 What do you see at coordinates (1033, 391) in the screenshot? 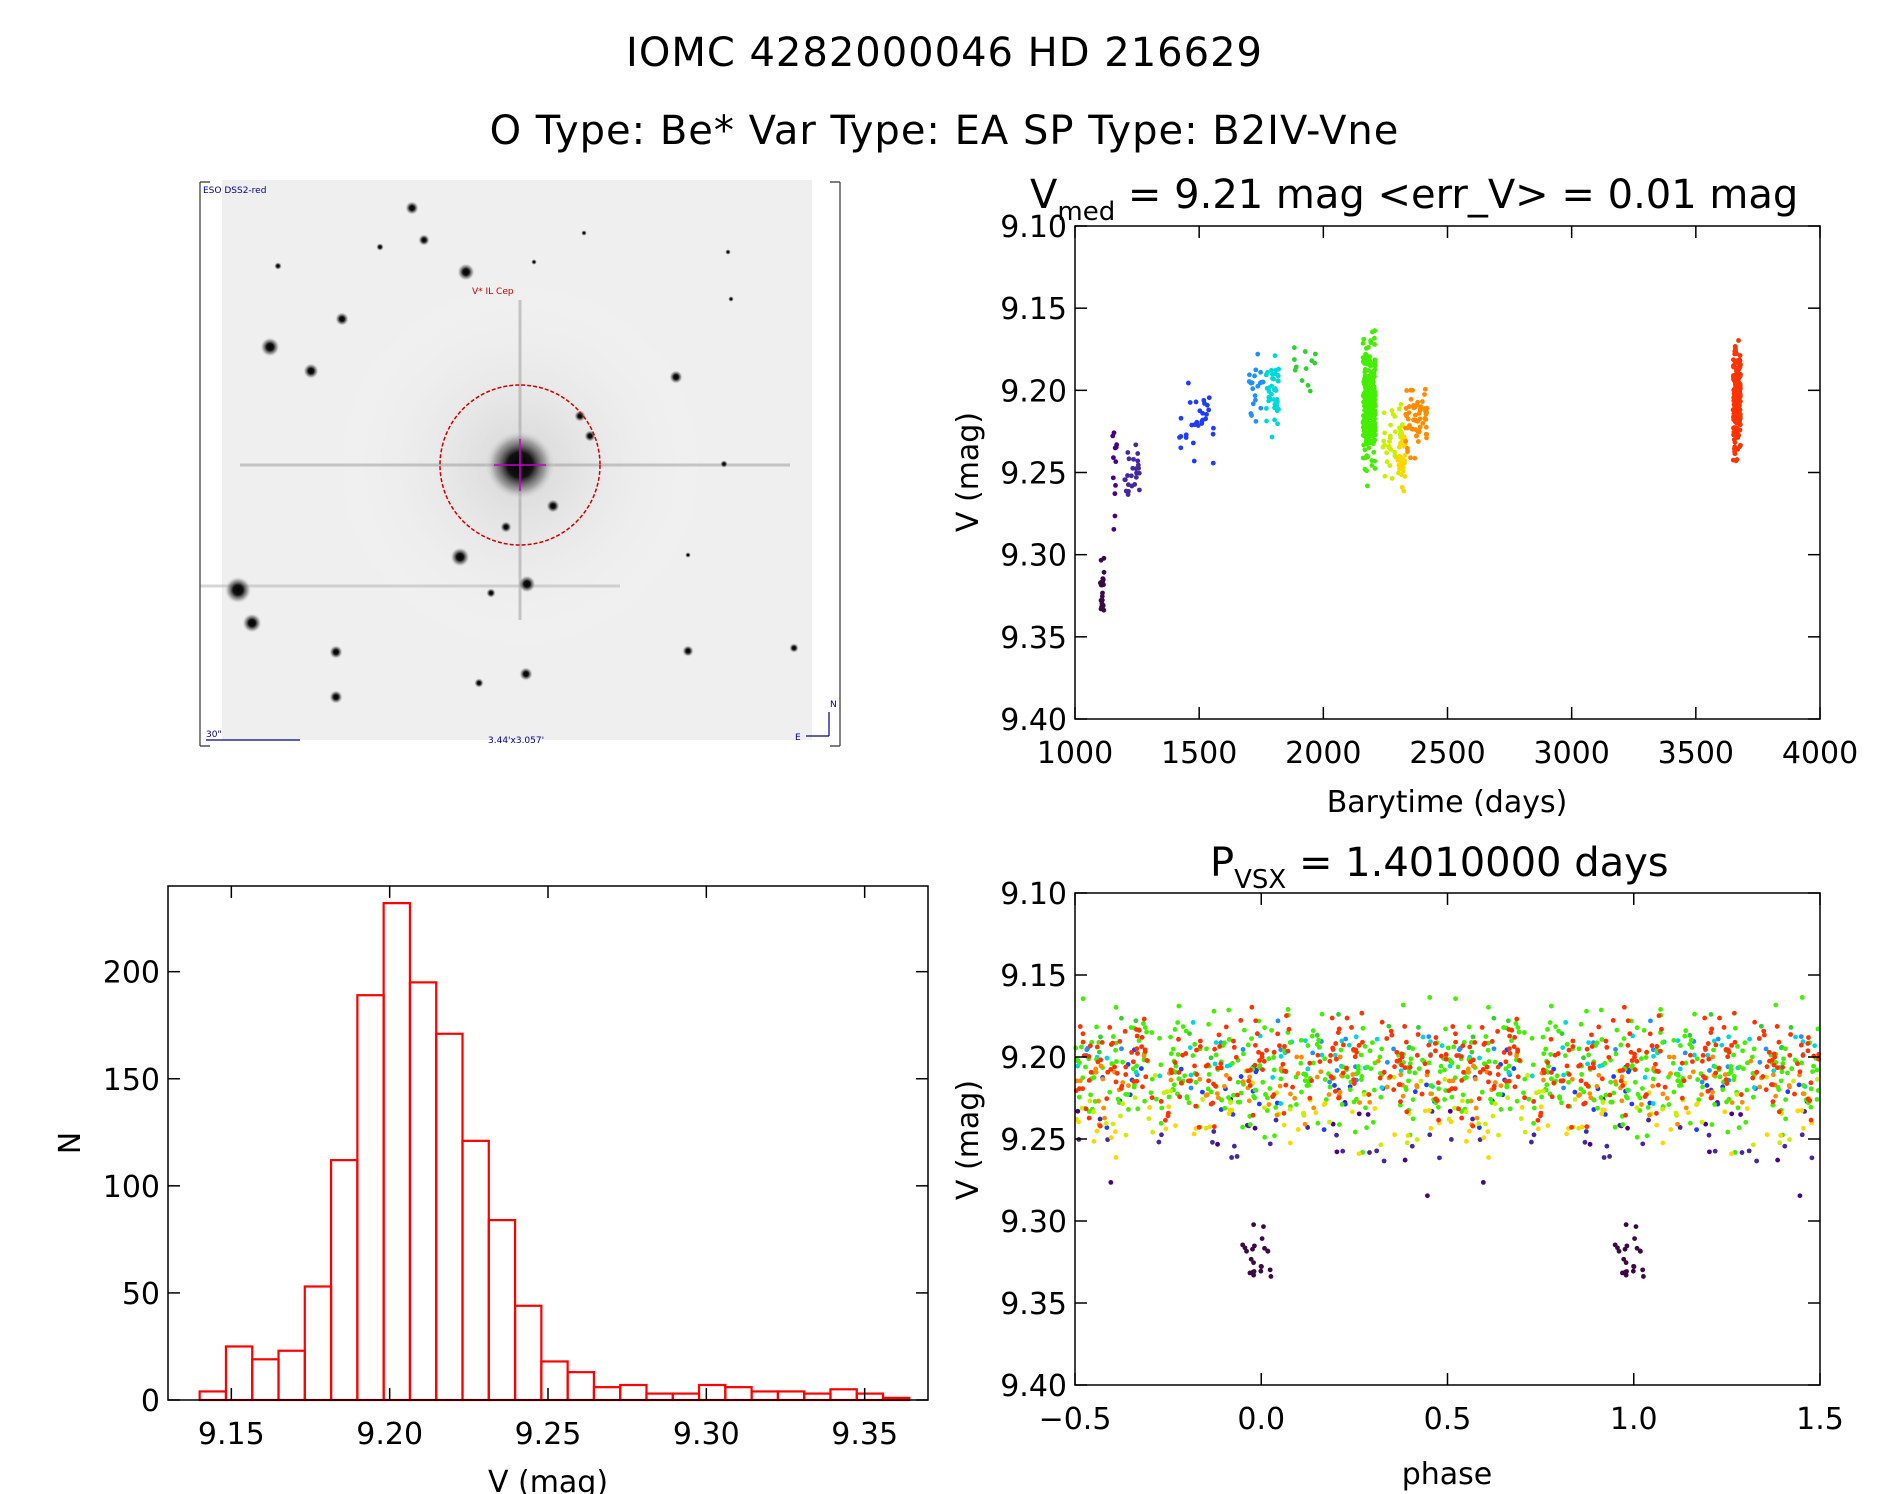
I see `lightcurve-ytick-label: 9.20` at bounding box center [1033, 391].